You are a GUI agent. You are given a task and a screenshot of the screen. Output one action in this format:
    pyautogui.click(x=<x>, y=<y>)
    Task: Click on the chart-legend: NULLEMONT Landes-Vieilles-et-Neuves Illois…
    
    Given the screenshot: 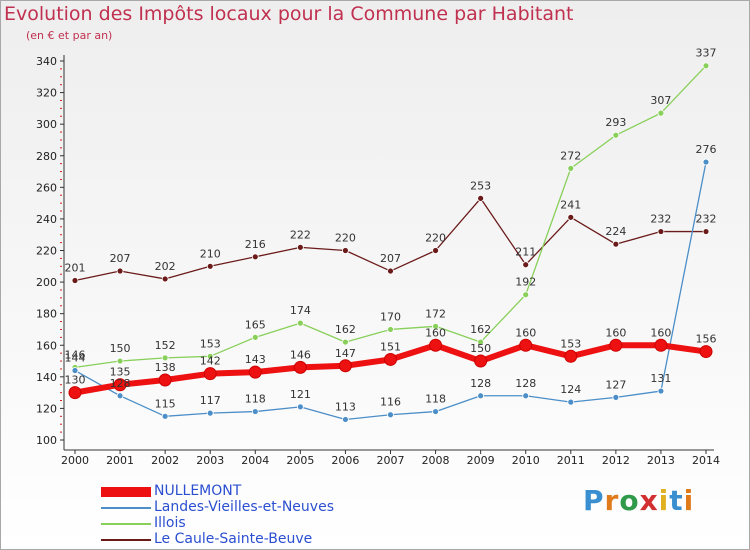 What is the action you would take?
    pyautogui.click(x=248, y=515)
    